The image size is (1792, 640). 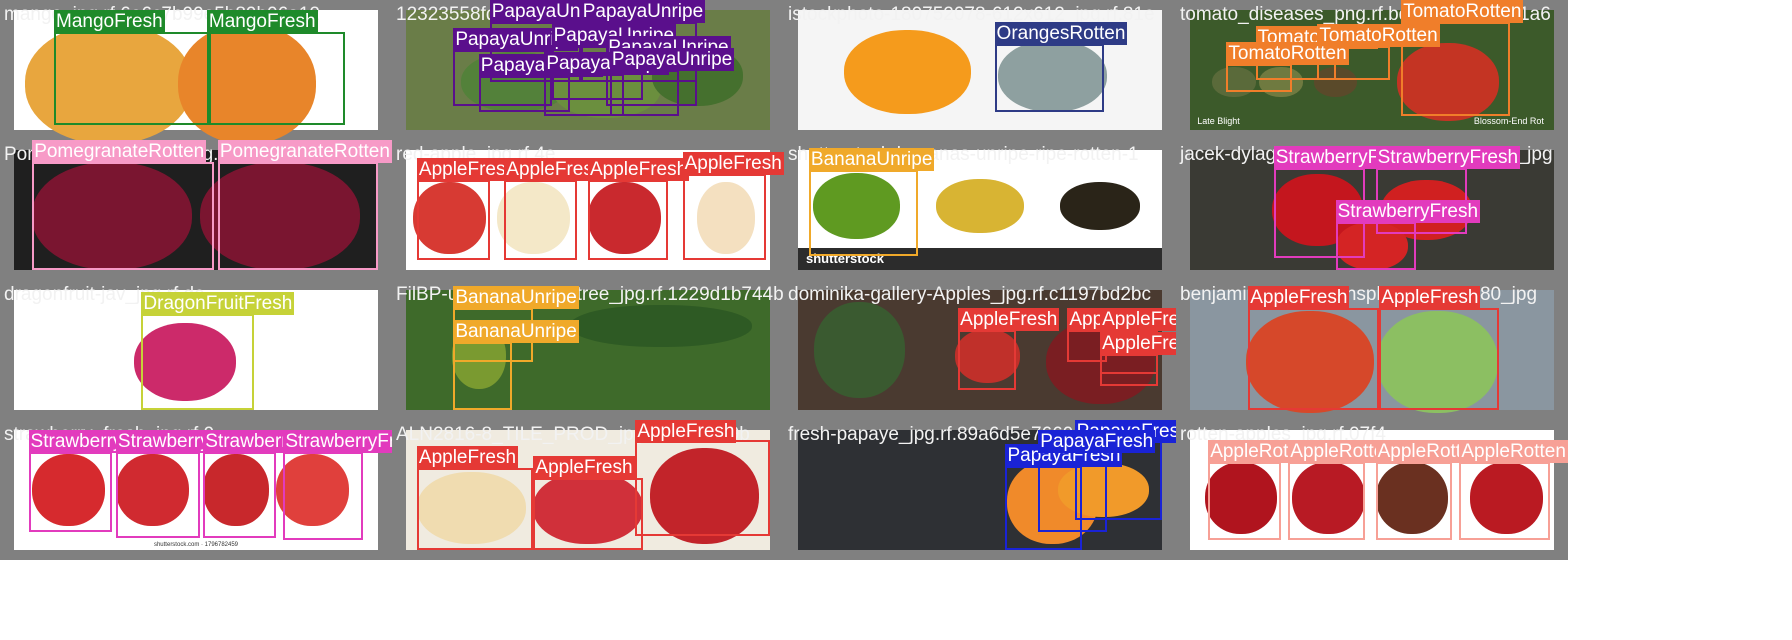 What do you see at coordinates (1283, 434) in the screenshot?
I see `tile-filename: rotten-apples_jpg.rf.07f4` at bounding box center [1283, 434].